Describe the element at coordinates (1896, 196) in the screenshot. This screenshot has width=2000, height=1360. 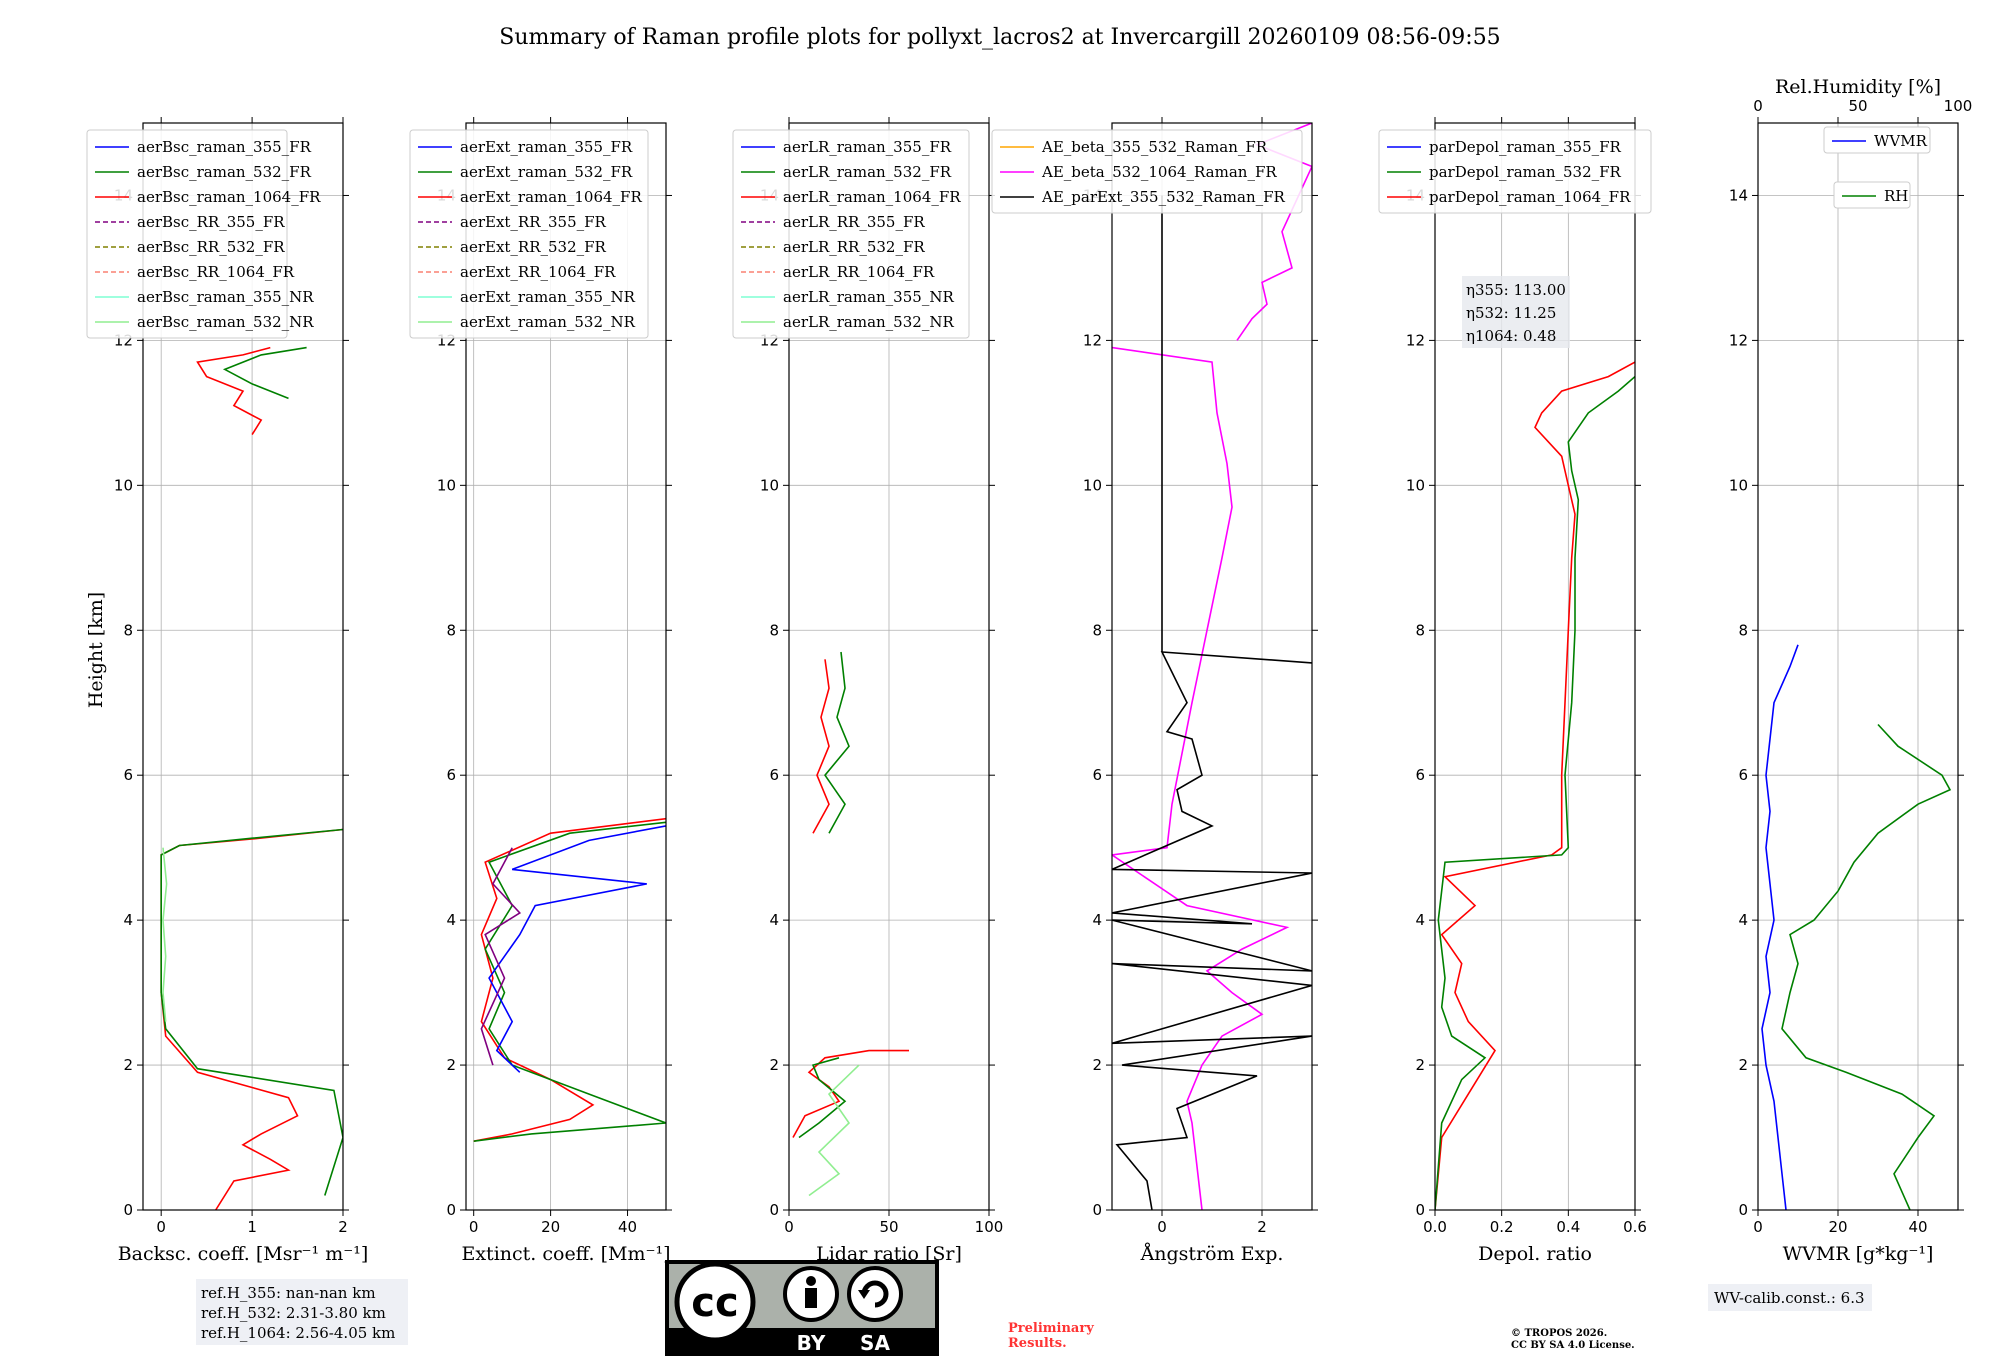
I see `legend-label: RH` at that location.